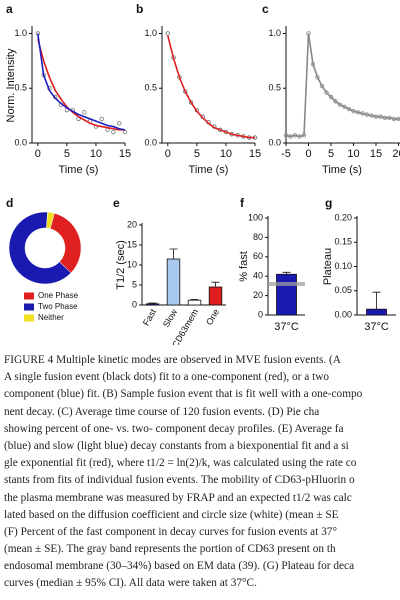  I want to click on y-tick-label: 80, so click(258, 237).